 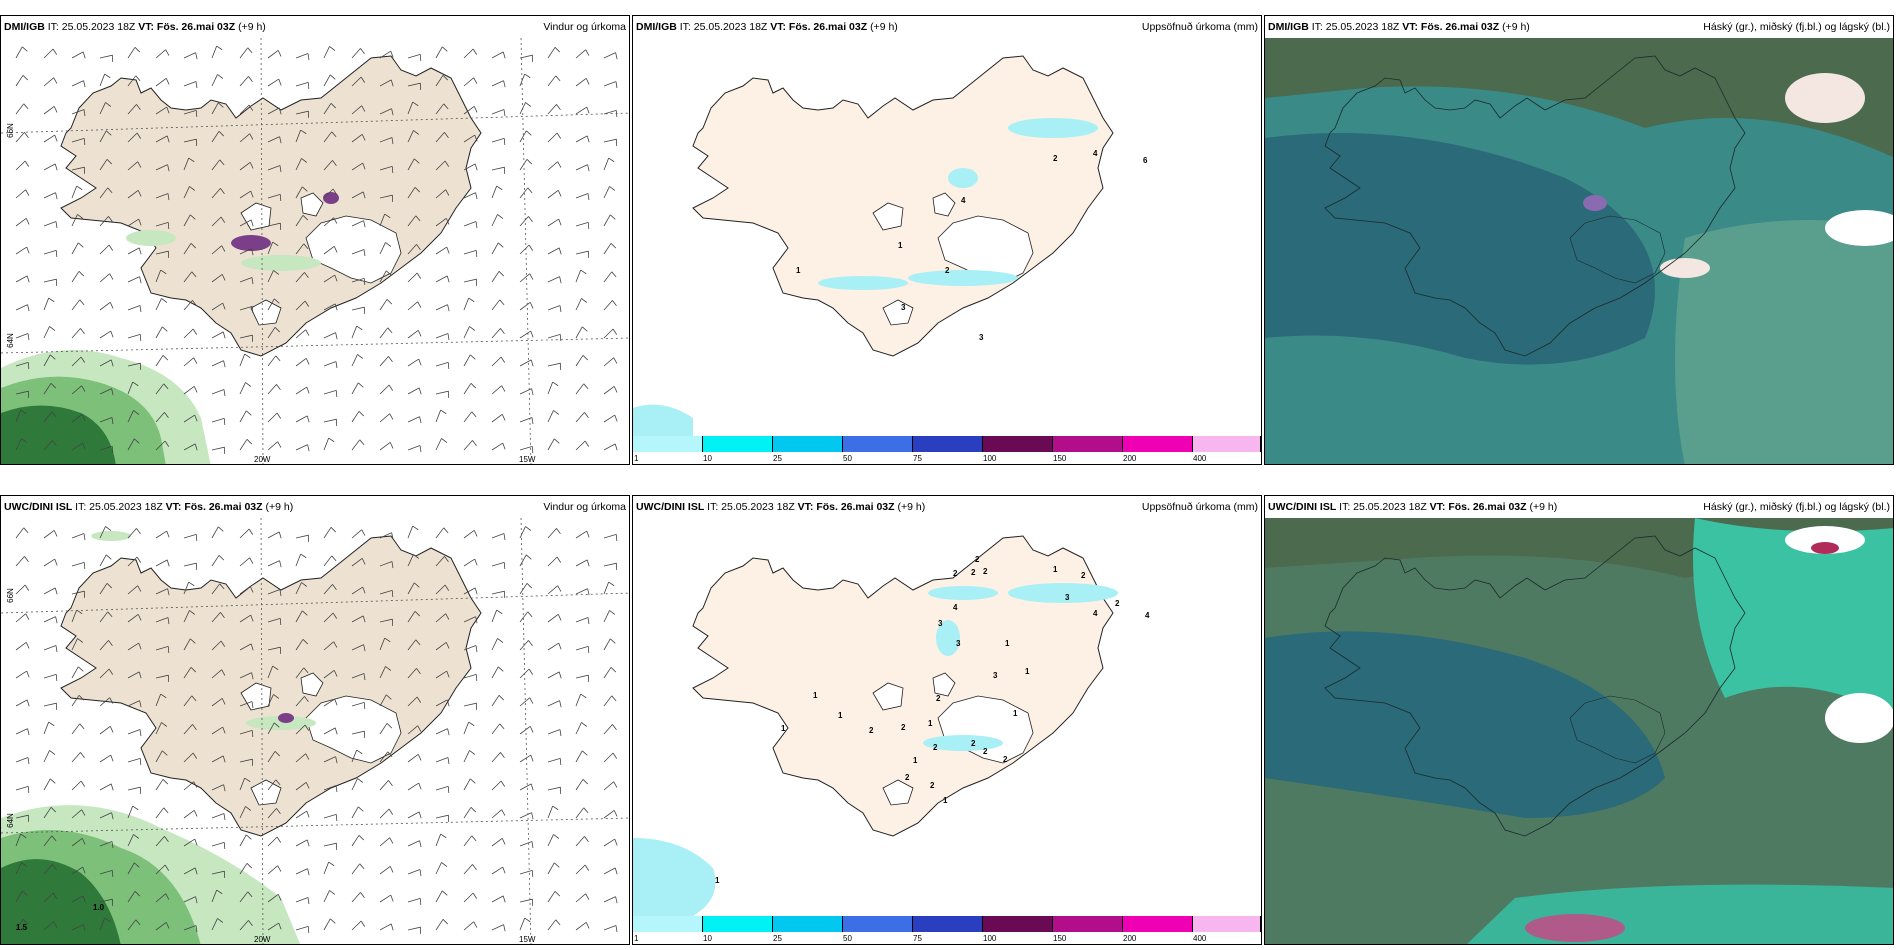 What do you see at coordinates (972, 245) in the screenshot?
I see `precip-numbers: 2 4 6 4 1 1 2 3 3` at bounding box center [972, 245].